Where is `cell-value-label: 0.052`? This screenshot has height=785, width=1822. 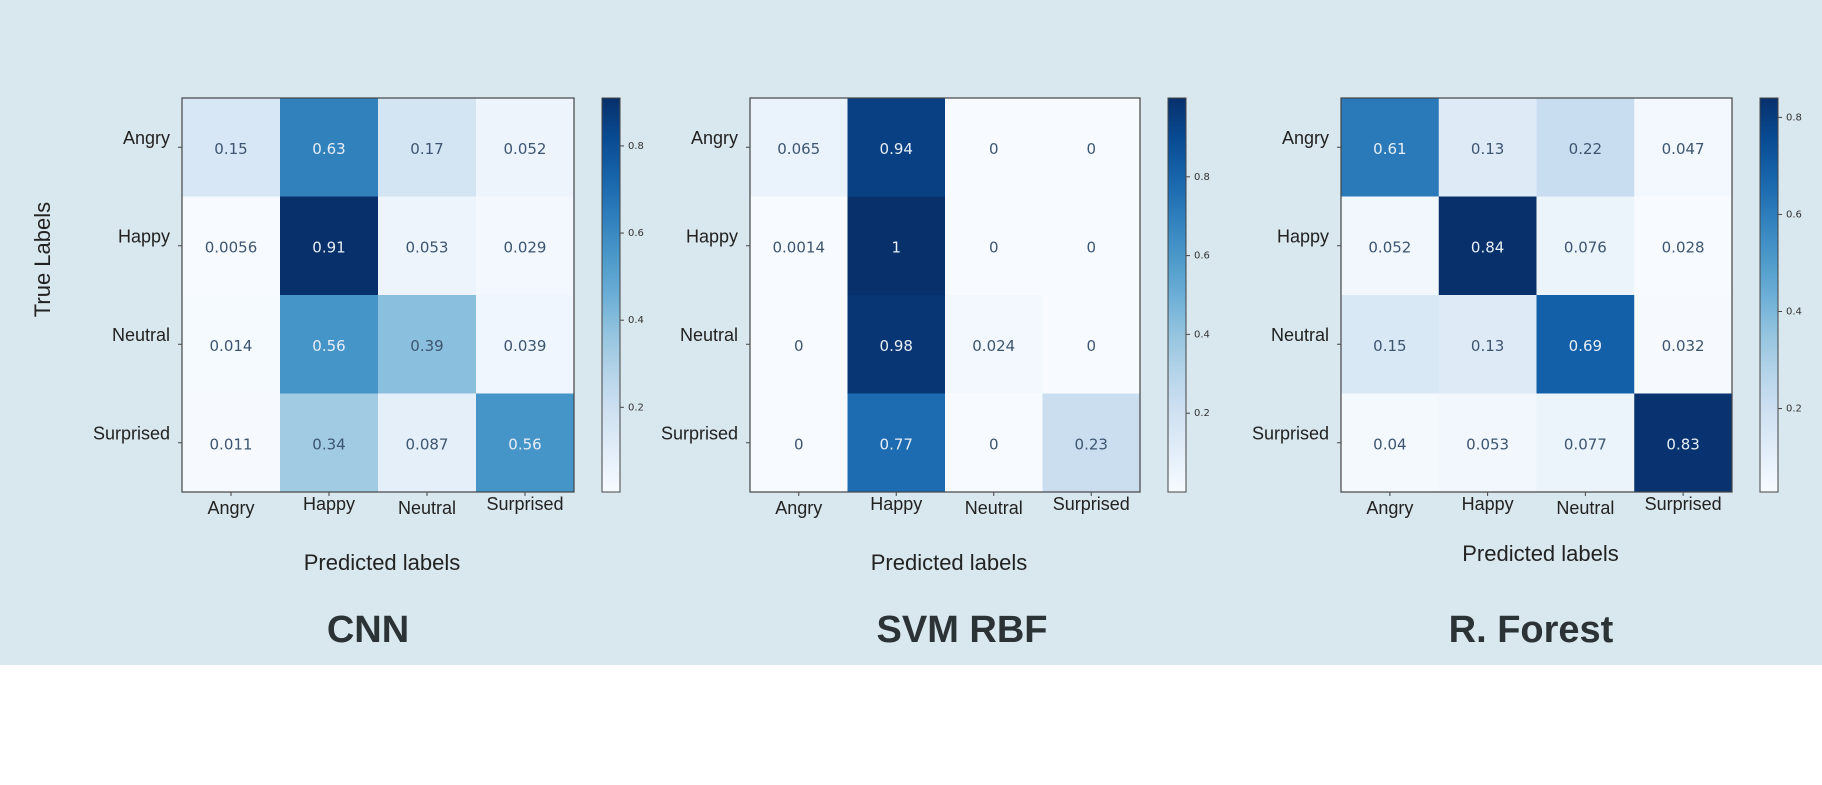 cell-value-label: 0.052 is located at coordinates (1389, 247).